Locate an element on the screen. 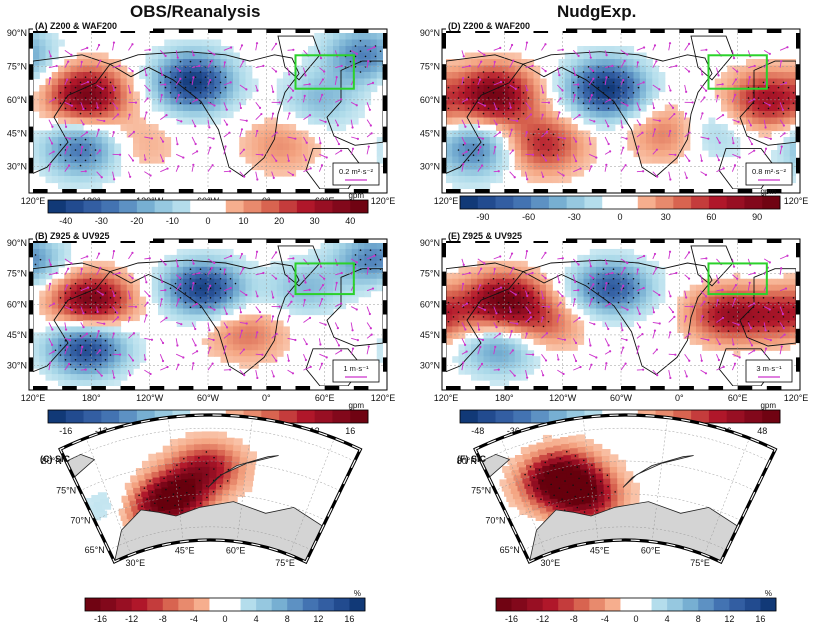 The height and width of the screenshot is (640, 832). colorbar-tick-label: -20 is located at coordinates (136, 221).